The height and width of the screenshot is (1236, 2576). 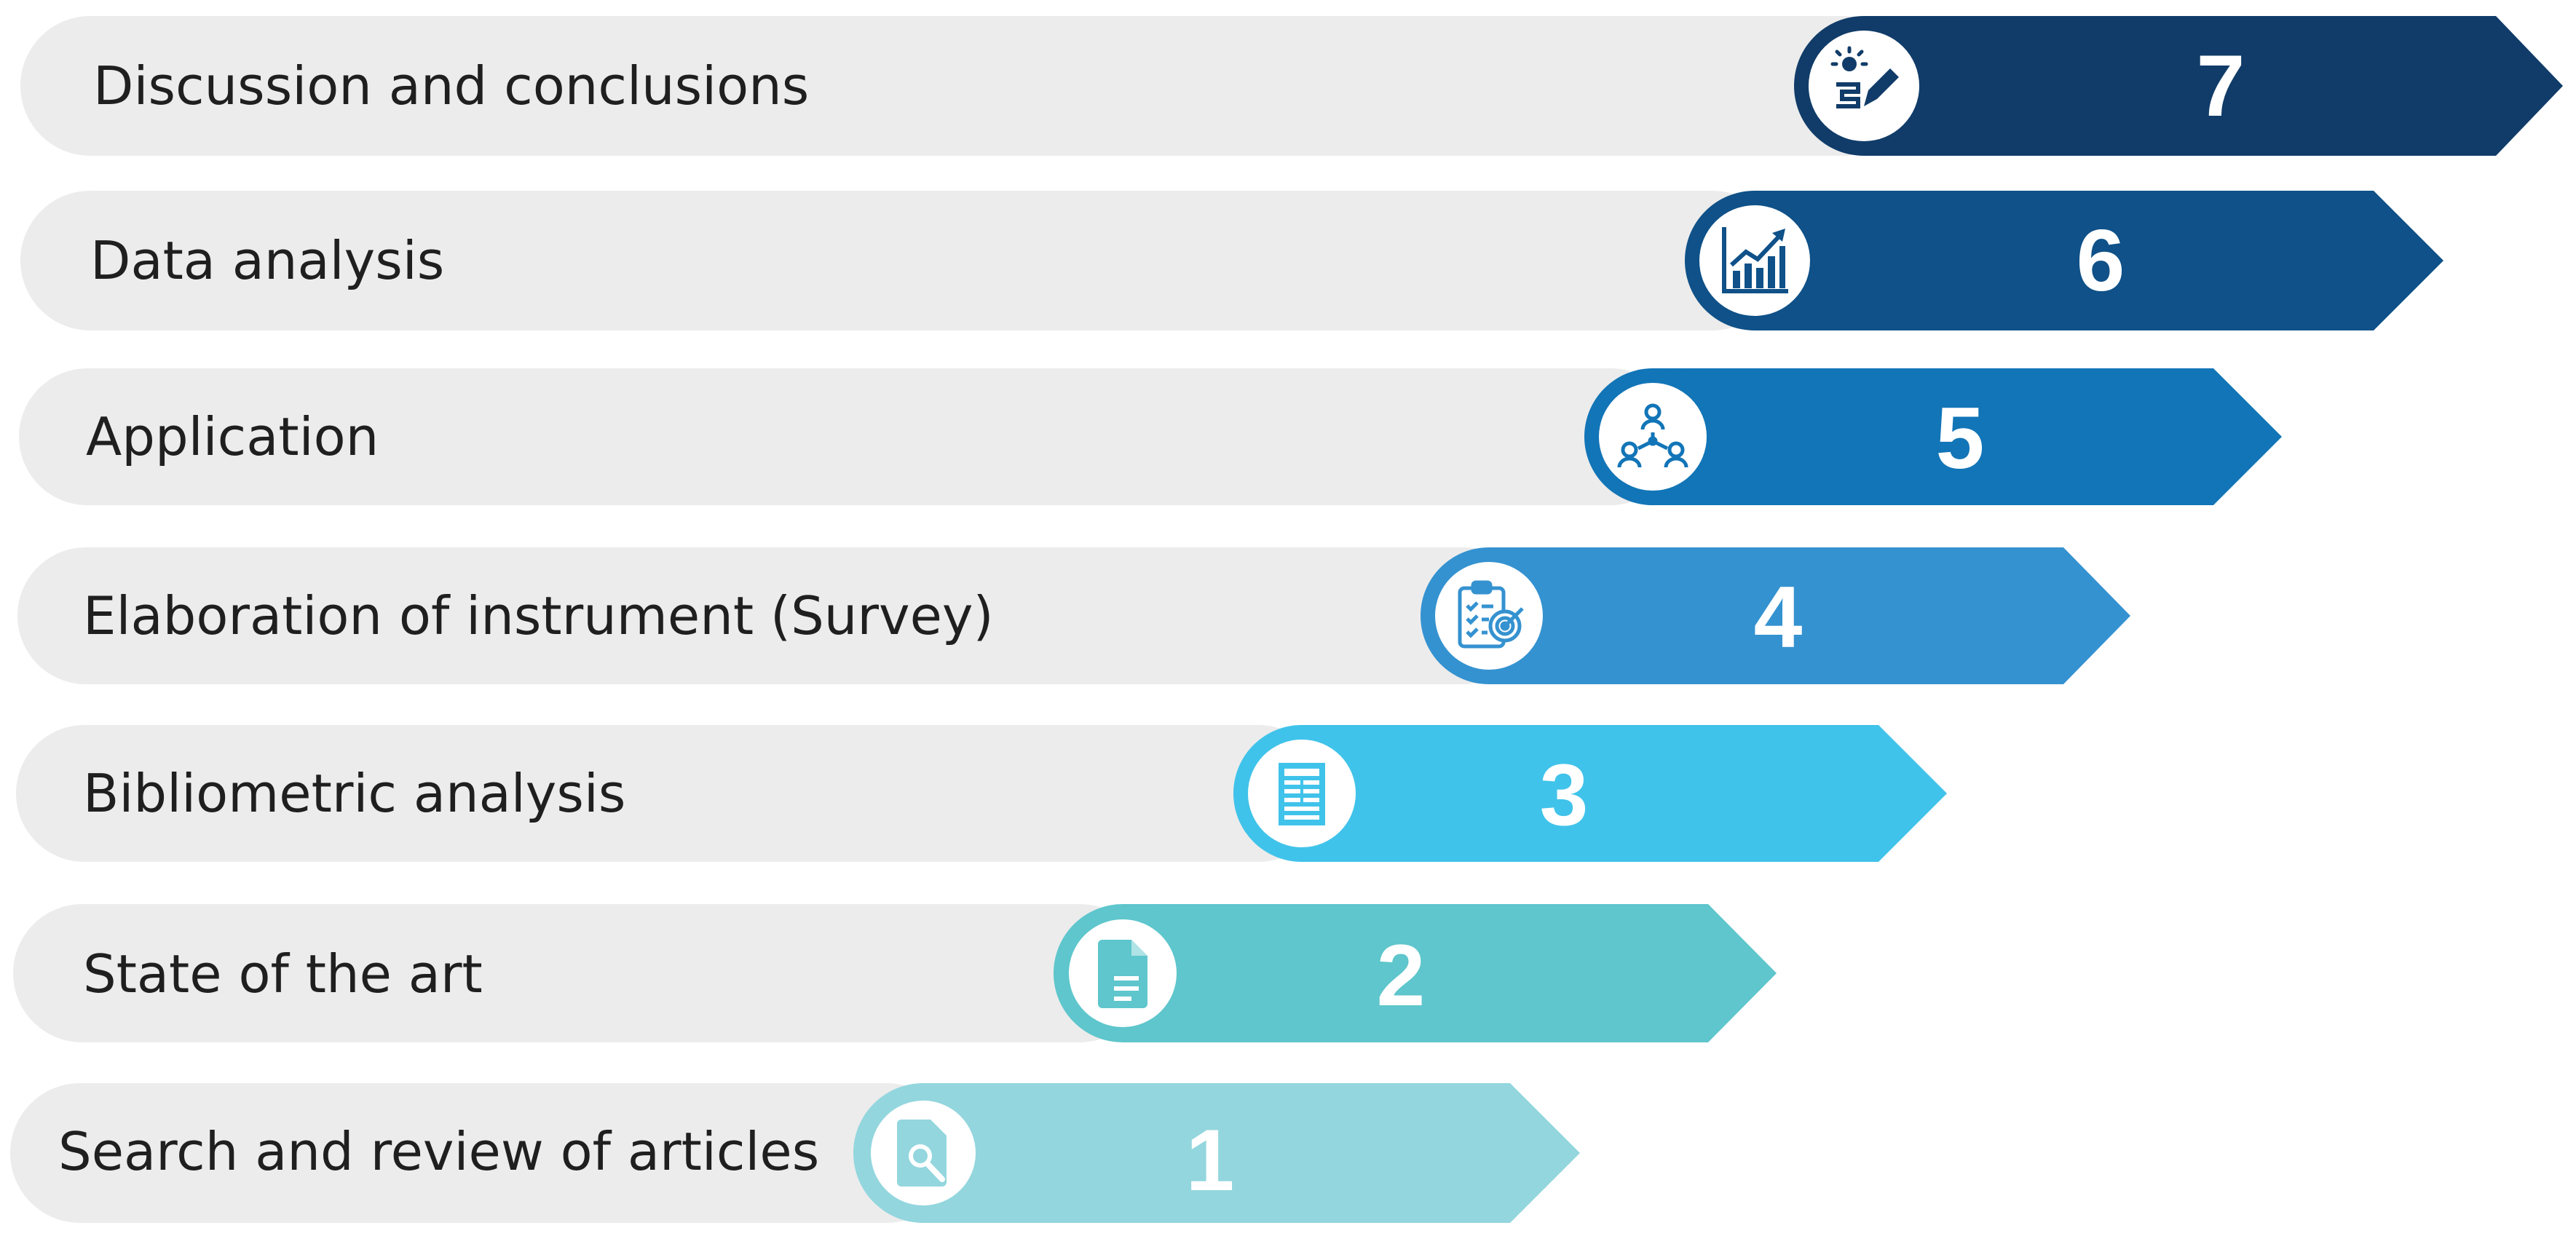 I want to click on step-row-1: 1 Search and review of articles, so click(x=1288, y=1153).